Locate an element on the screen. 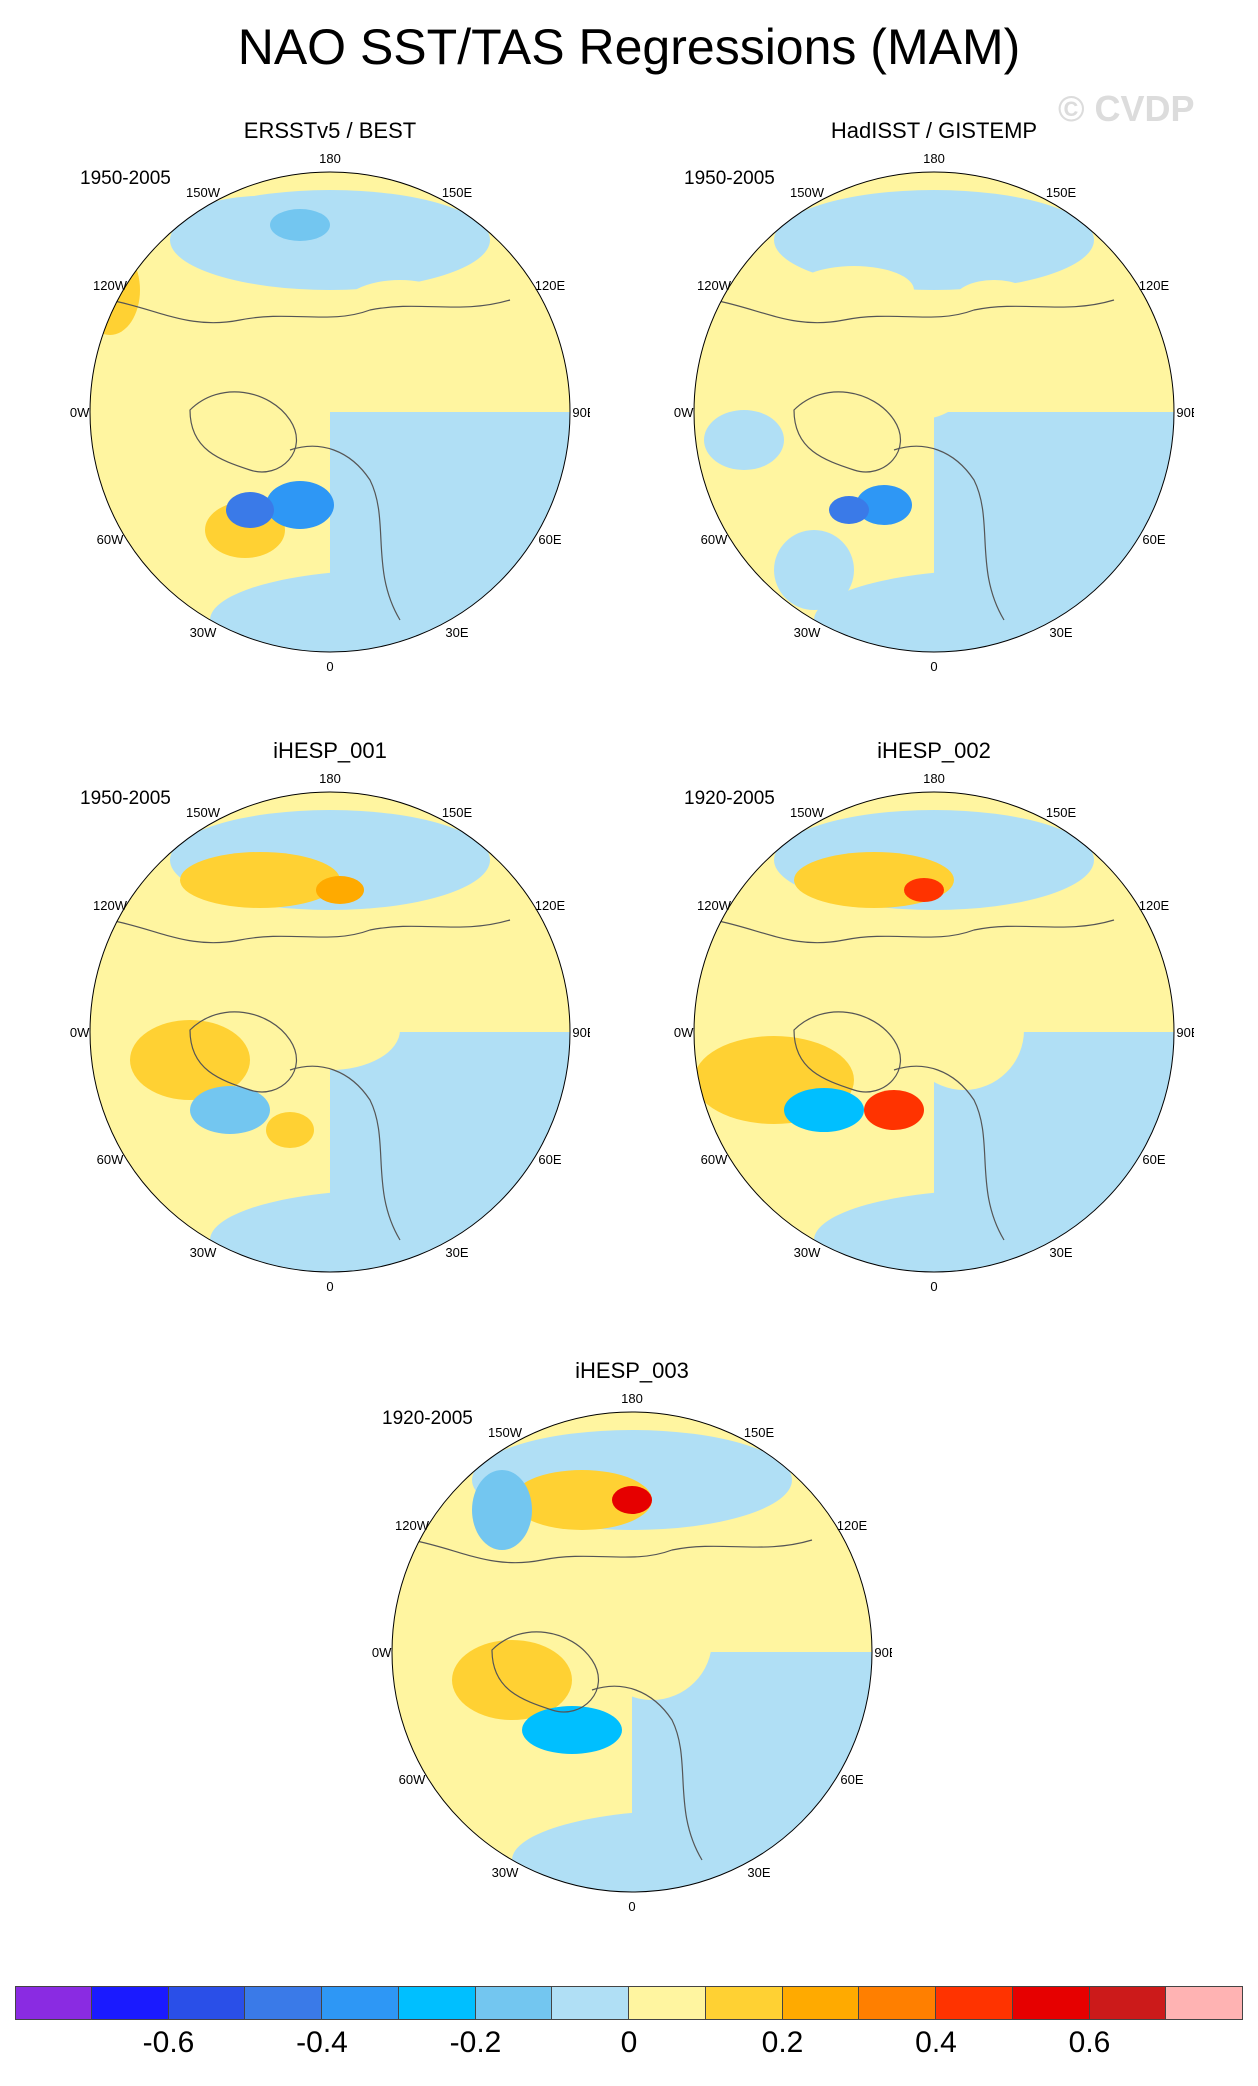  colorbar-label: 0.6 is located at coordinates (1089, 2042).